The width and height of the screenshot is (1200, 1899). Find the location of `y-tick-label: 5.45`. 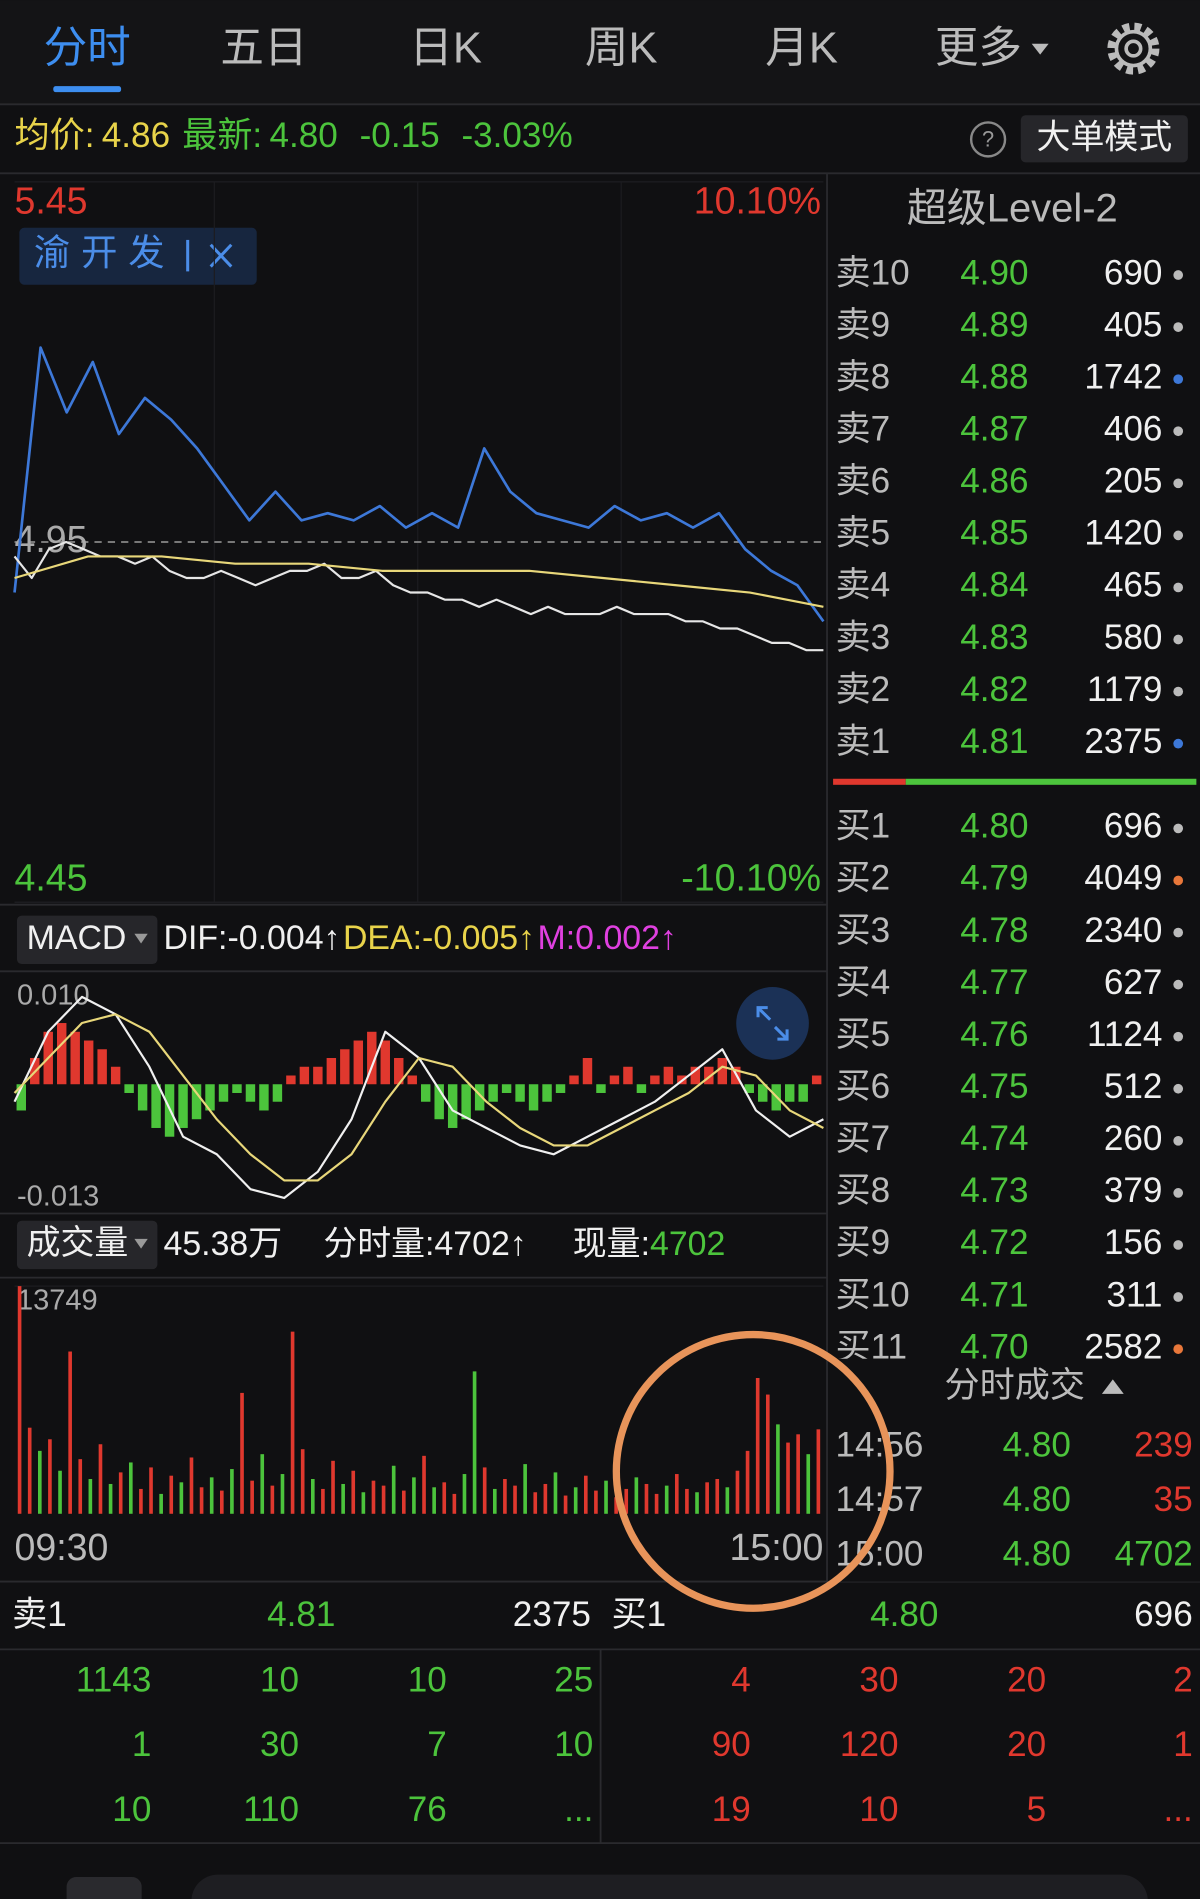

y-tick-label: 5.45 is located at coordinates (51, 200).